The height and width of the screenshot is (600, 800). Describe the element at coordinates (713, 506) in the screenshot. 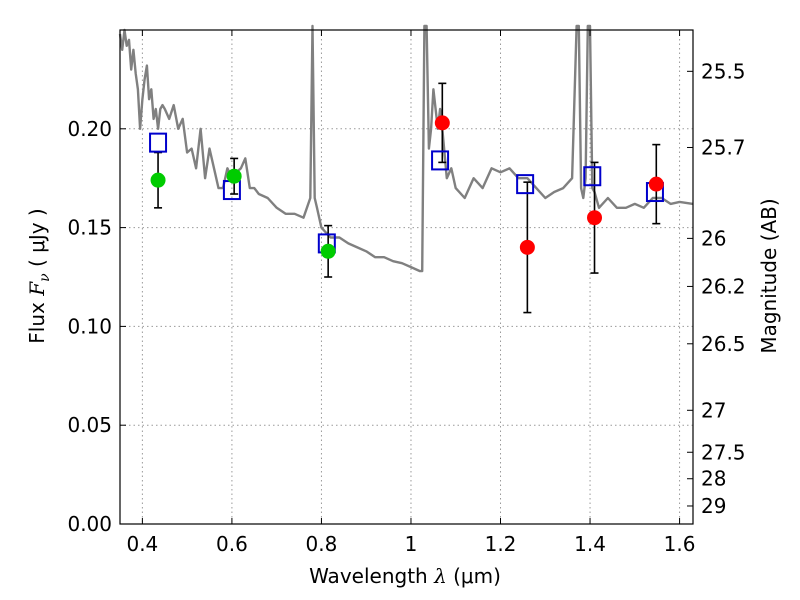

I see `magnitude-tick-label: 29` at that location.